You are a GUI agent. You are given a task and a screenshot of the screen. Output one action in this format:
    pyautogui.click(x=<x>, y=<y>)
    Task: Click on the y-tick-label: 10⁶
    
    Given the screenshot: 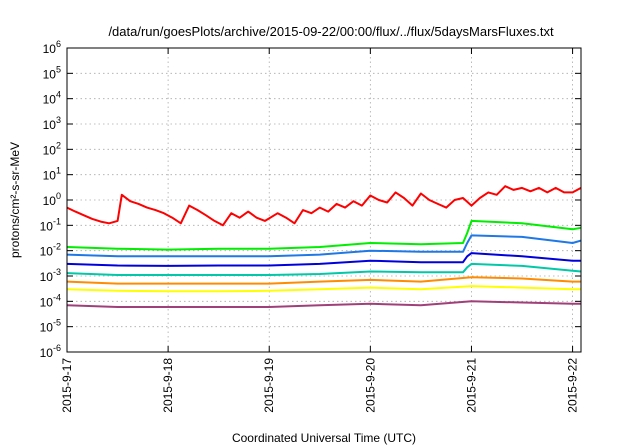 What is the action you would take?
    pyautogui.click(x=52, y=47)
    